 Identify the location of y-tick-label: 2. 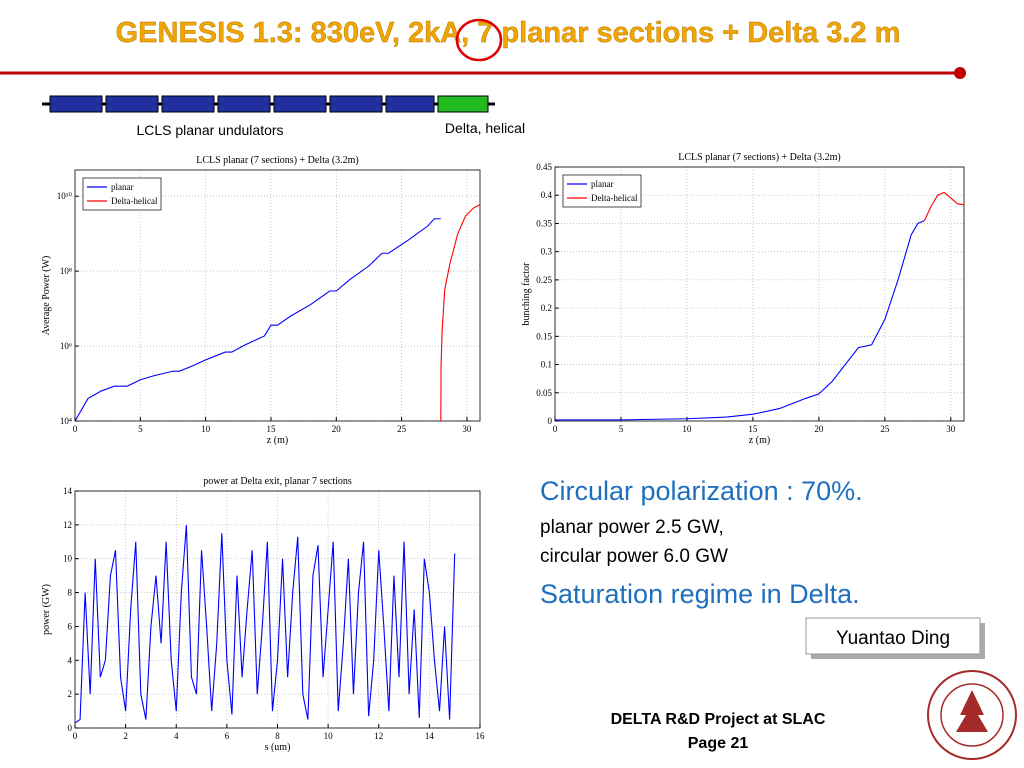
(70, 694).